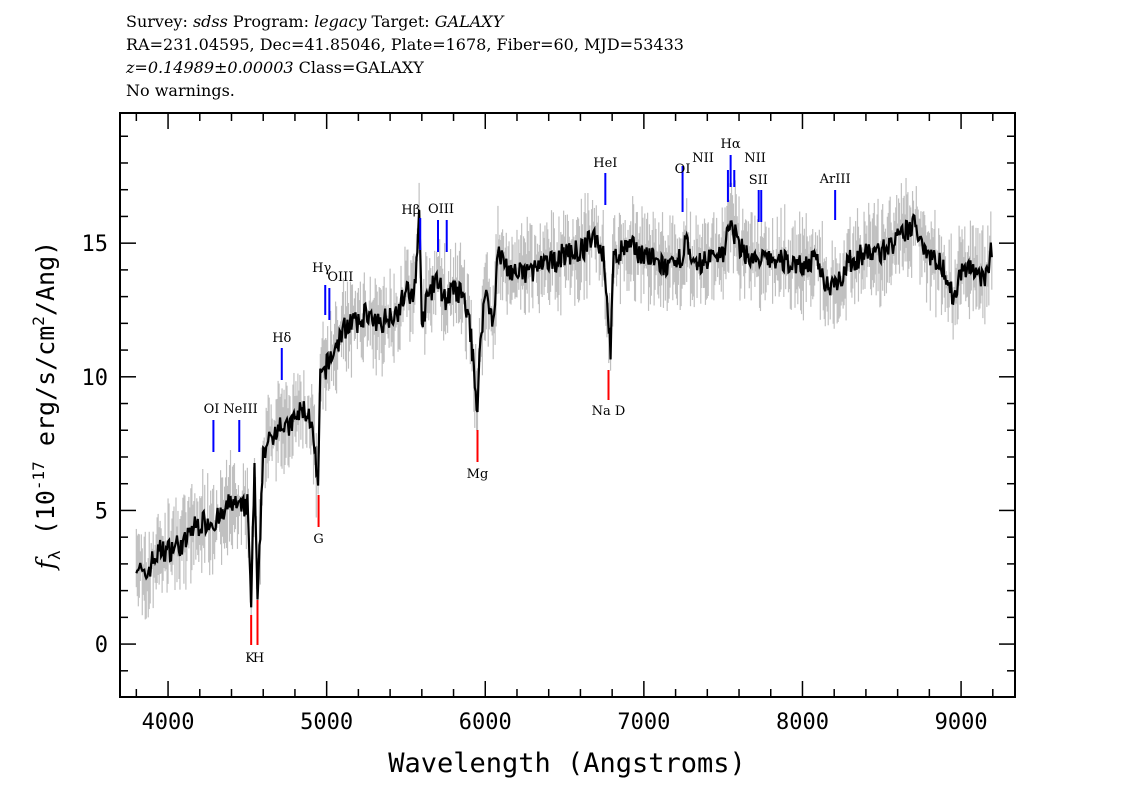 The image size is (1134, 810). Describe the element at coordinates (95, 244) in the screenshot. I see `y-tick-label: 15` at that location.